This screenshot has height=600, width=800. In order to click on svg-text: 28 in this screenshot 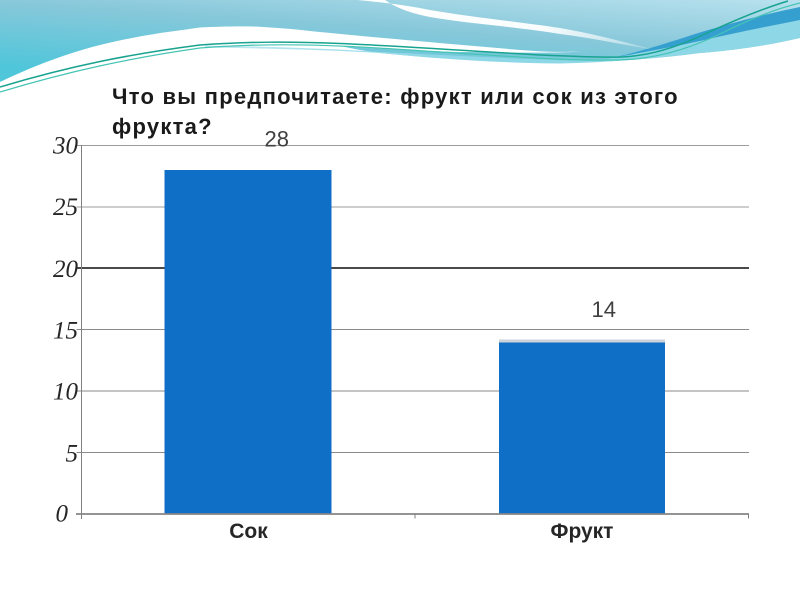, I will do `click(276, 139)`.